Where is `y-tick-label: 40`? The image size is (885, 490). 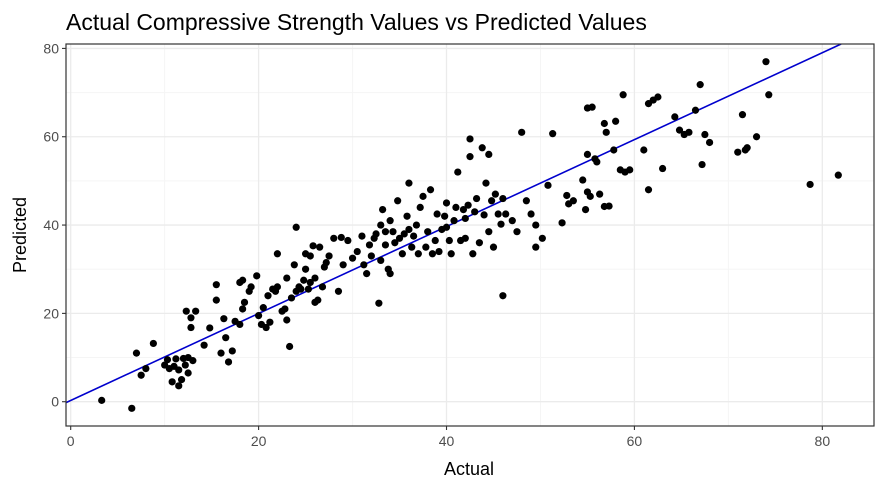
y-tick-label: 40 is located at coordinates (51, 225).